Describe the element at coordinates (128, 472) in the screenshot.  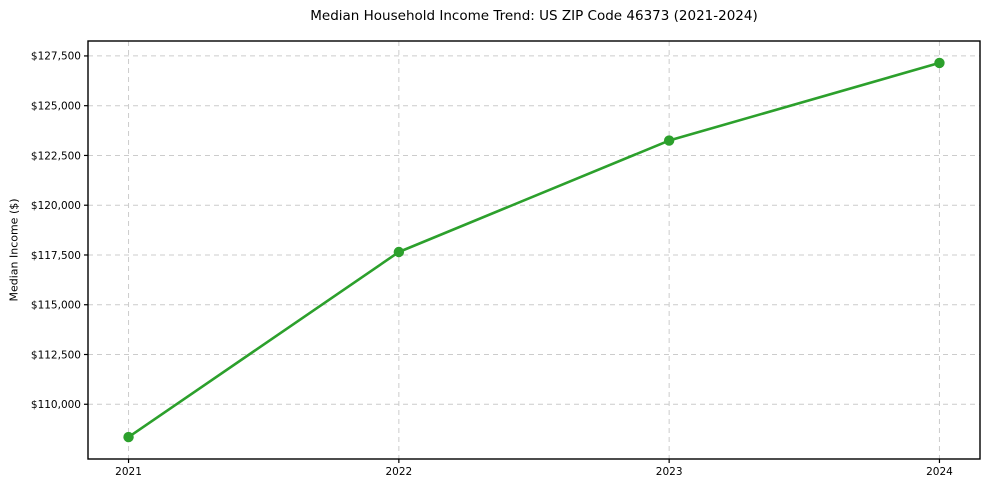
I see `x-tick-label: 2021` at that location.